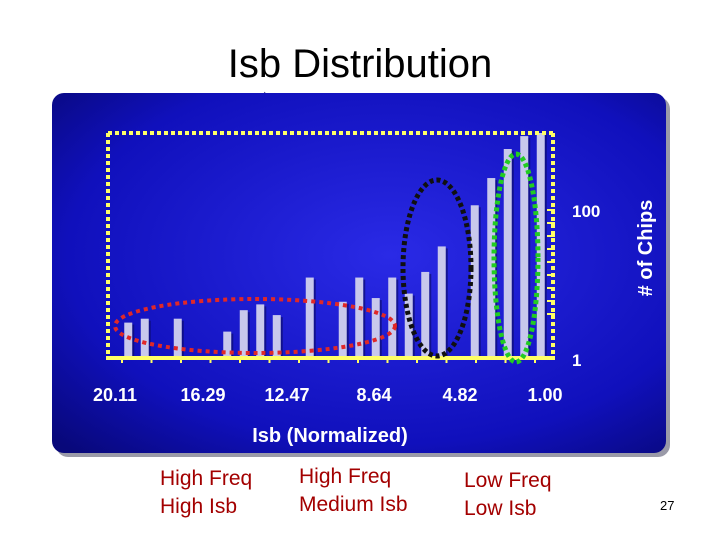  What do you see at coordinates (353, 504) in the screenshot?
I see `caption-line: Medium Isb` at bounding box center [353, 504].